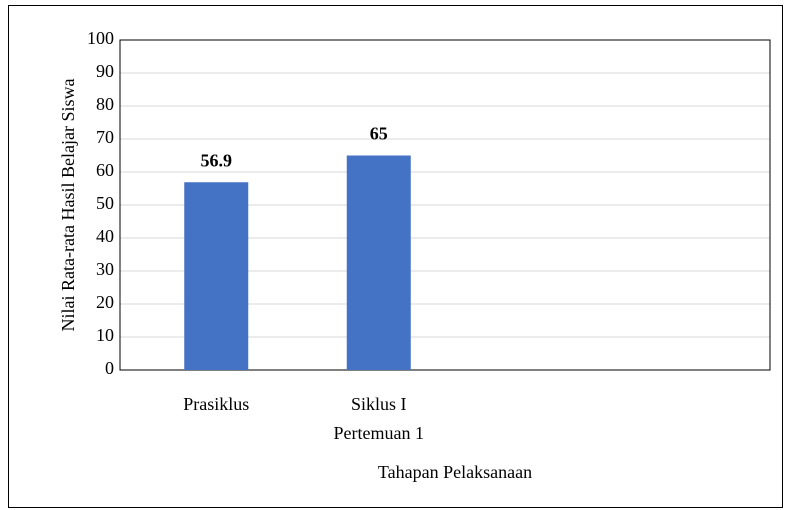 The height and width of the screenshot is (510, 786). Describe the element at coordinates (379, 134) in the screenshot. I see `data-label: 65` at that location.